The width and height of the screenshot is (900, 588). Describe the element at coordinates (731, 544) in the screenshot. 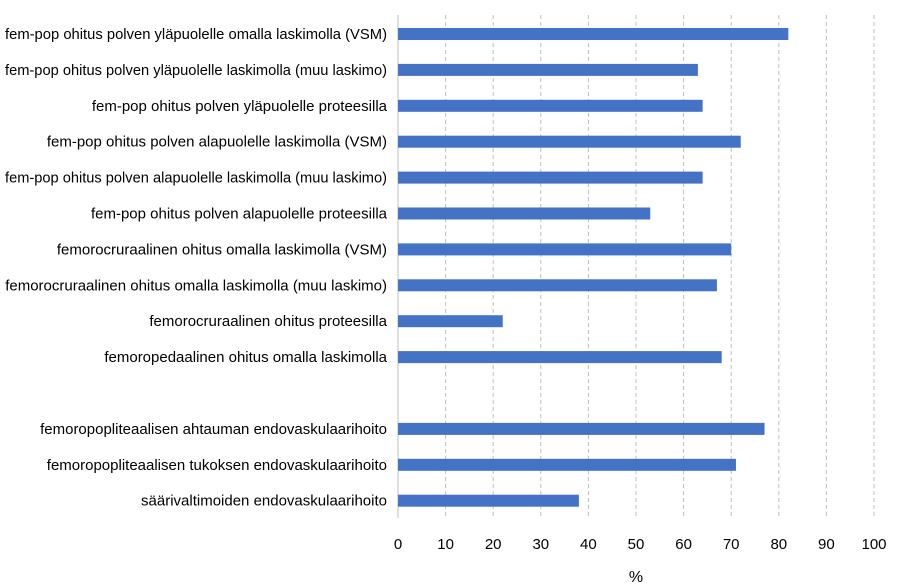

I see `x-tick-label: 70` at that location.